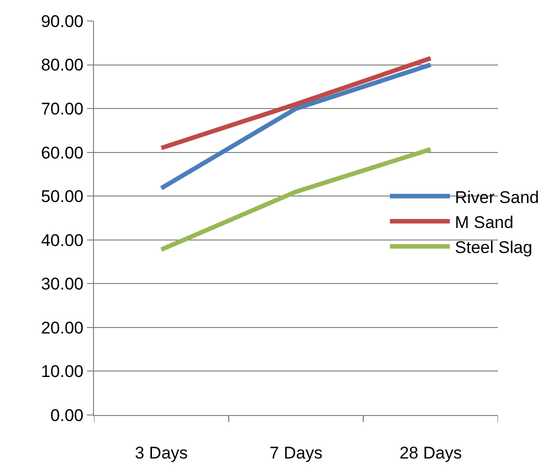 Image resolution: width=557 pixels, height=475 pixels. Describe the element at coordinates (62, 65) in the screenshot. I see `y-tick-label: 80.00` at that location.